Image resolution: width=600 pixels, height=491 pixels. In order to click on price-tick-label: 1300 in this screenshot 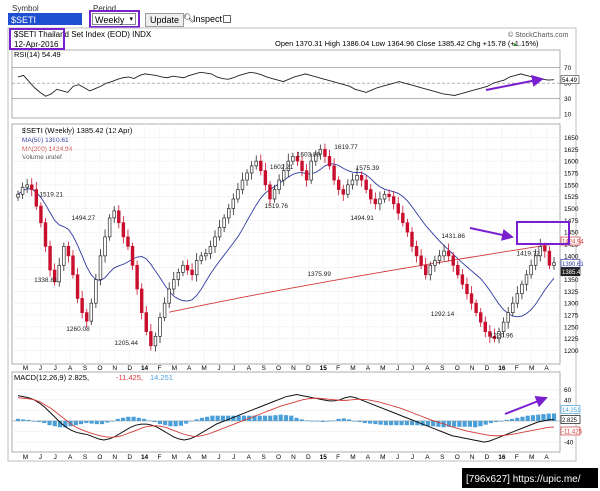, I will do `click(571, 304)`.